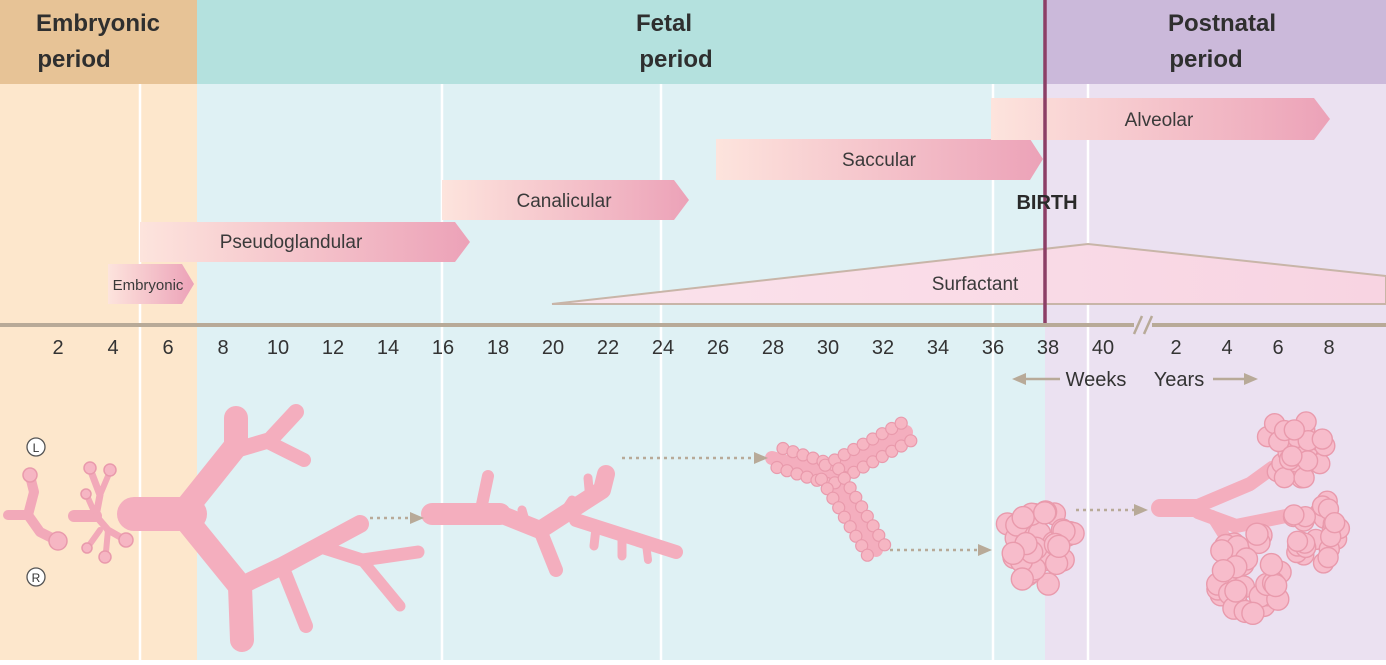  I want to click on stage-alveolar-label: Alveolar, so click(1159, 120).